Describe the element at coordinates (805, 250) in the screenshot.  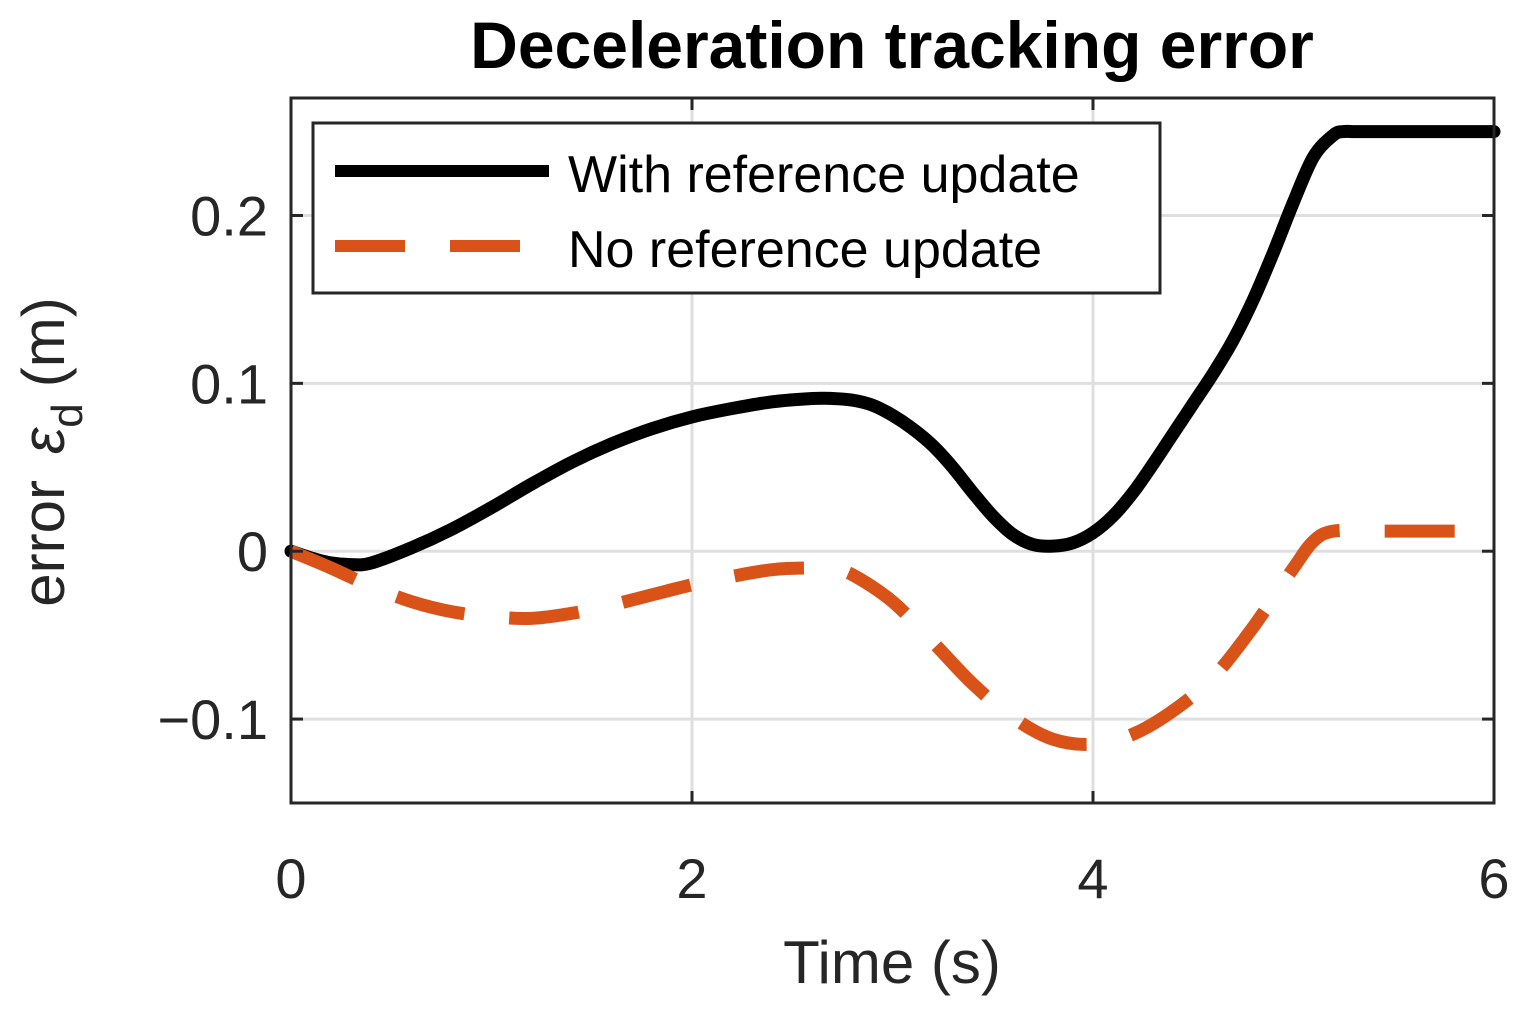
I see `legend-label-no-reference-update: No reference update` at that location.